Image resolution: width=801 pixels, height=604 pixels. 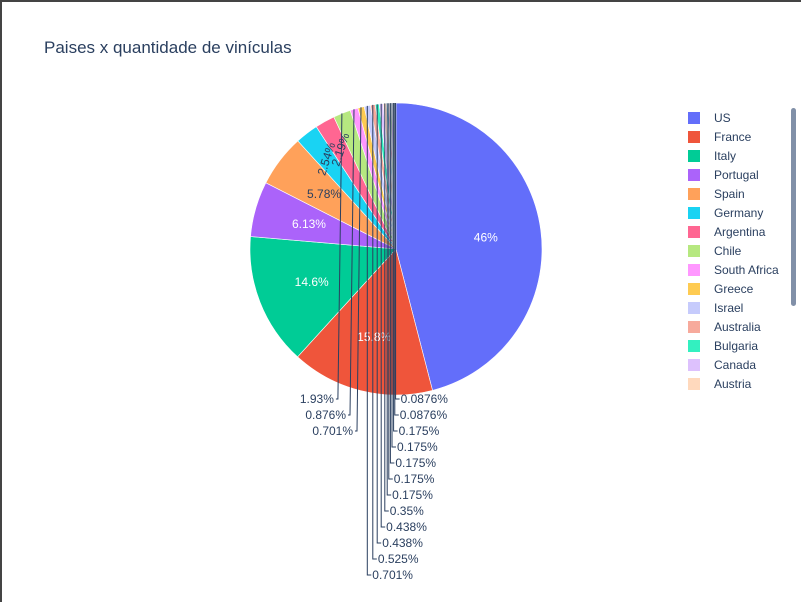 What do you see at coordinates (324, 194) in the screenshot?
I see `slice-label: 5.78%` at bounding box center [324, 194].